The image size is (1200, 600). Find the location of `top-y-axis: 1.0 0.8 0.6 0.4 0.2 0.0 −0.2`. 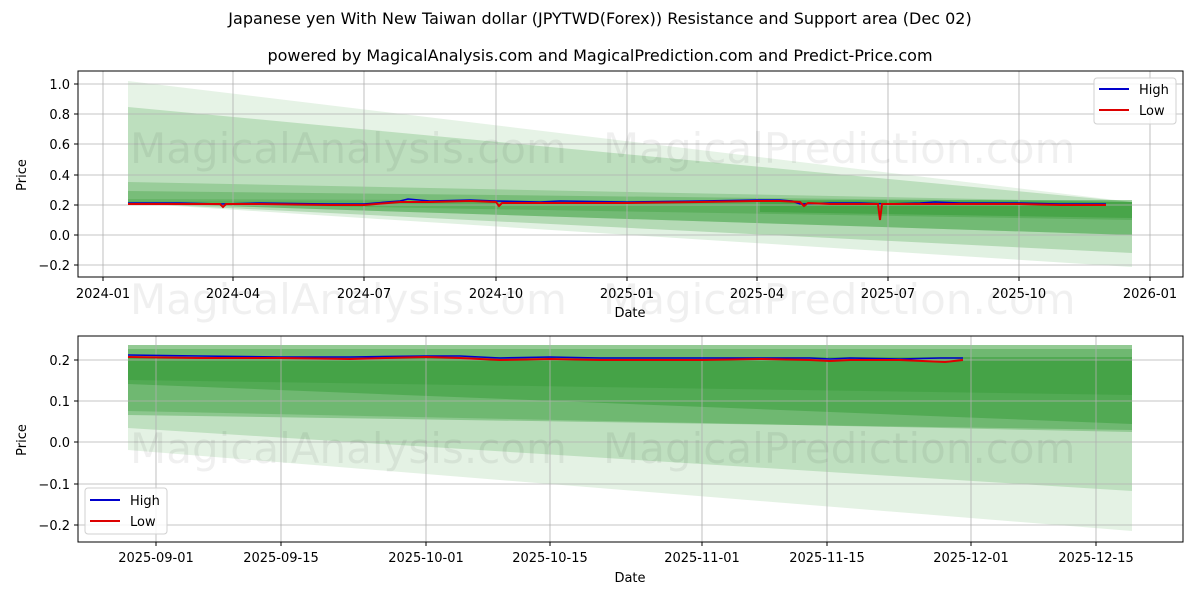

top-y-axis: 1.0 0.8 0.6 0.4 0.2 0.0 −0.2 is located at coordinates (58, 176).